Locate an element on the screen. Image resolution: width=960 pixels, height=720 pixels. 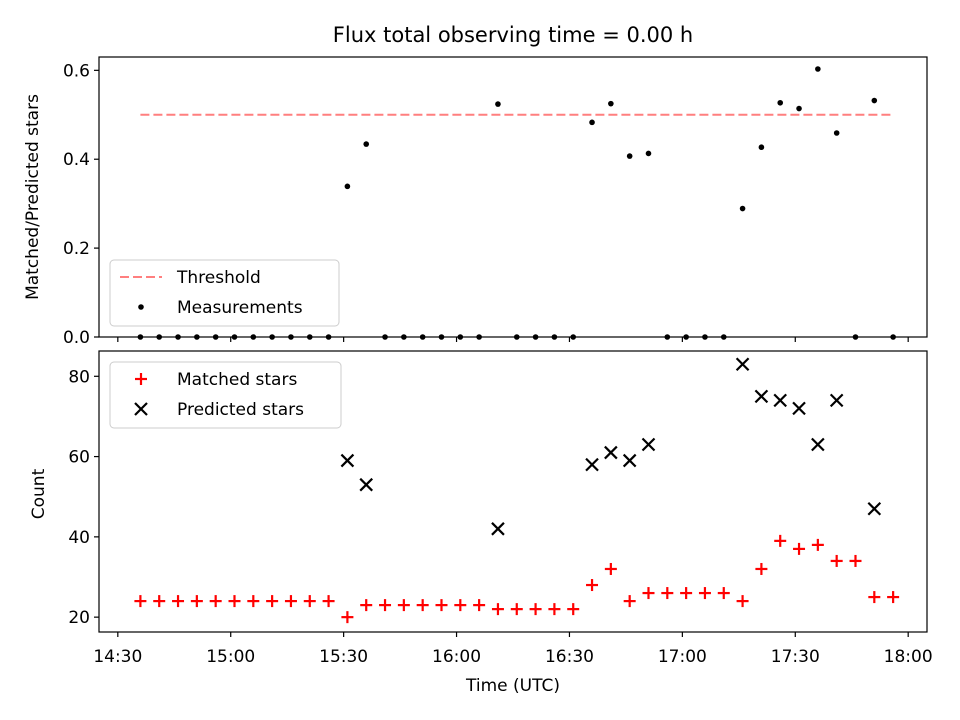
x-tick-label: 17:00 is located at coordinates (682, 657).